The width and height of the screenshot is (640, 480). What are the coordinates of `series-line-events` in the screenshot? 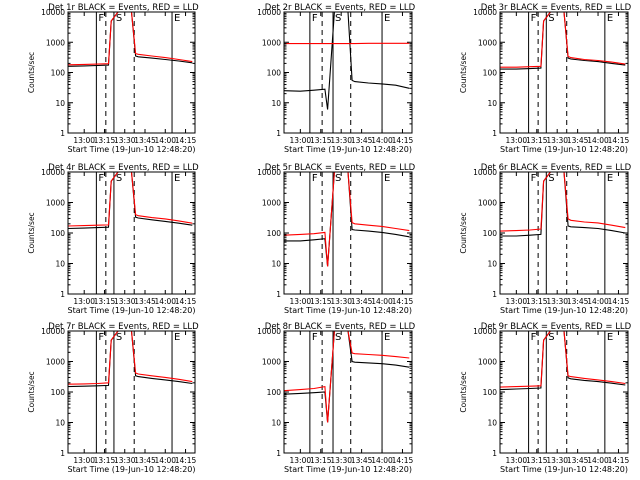 It's located at (346, 60).